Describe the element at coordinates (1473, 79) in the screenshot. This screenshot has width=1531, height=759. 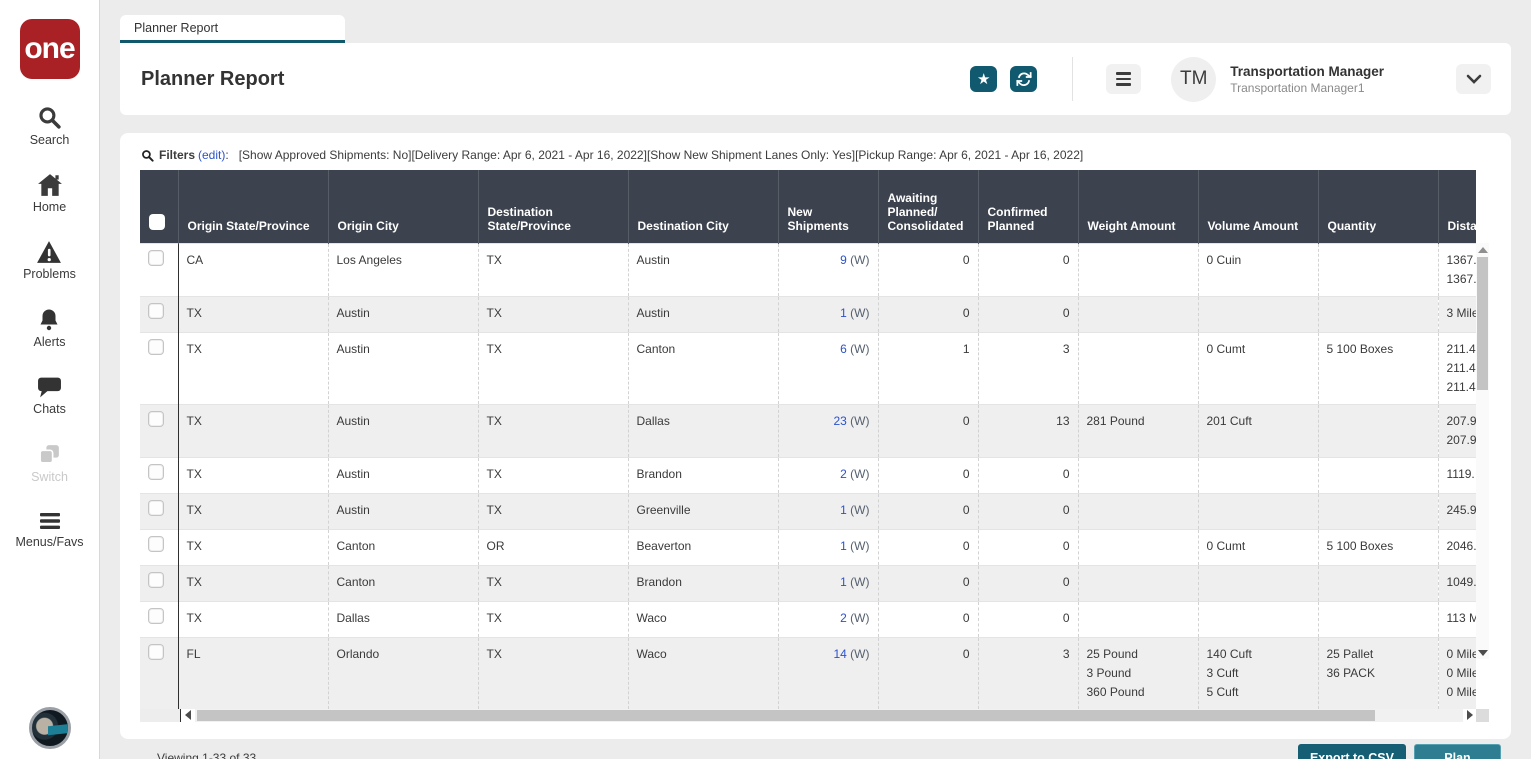
I see `user-menu-button` at that location.